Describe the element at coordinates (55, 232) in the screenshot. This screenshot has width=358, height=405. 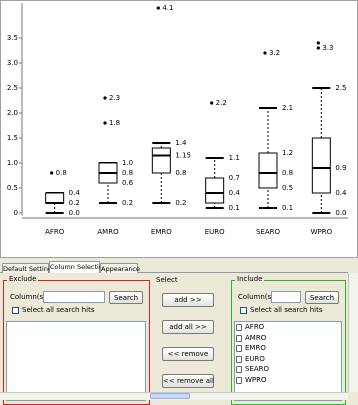
I see `x-tick-label: AFRO` at that location.